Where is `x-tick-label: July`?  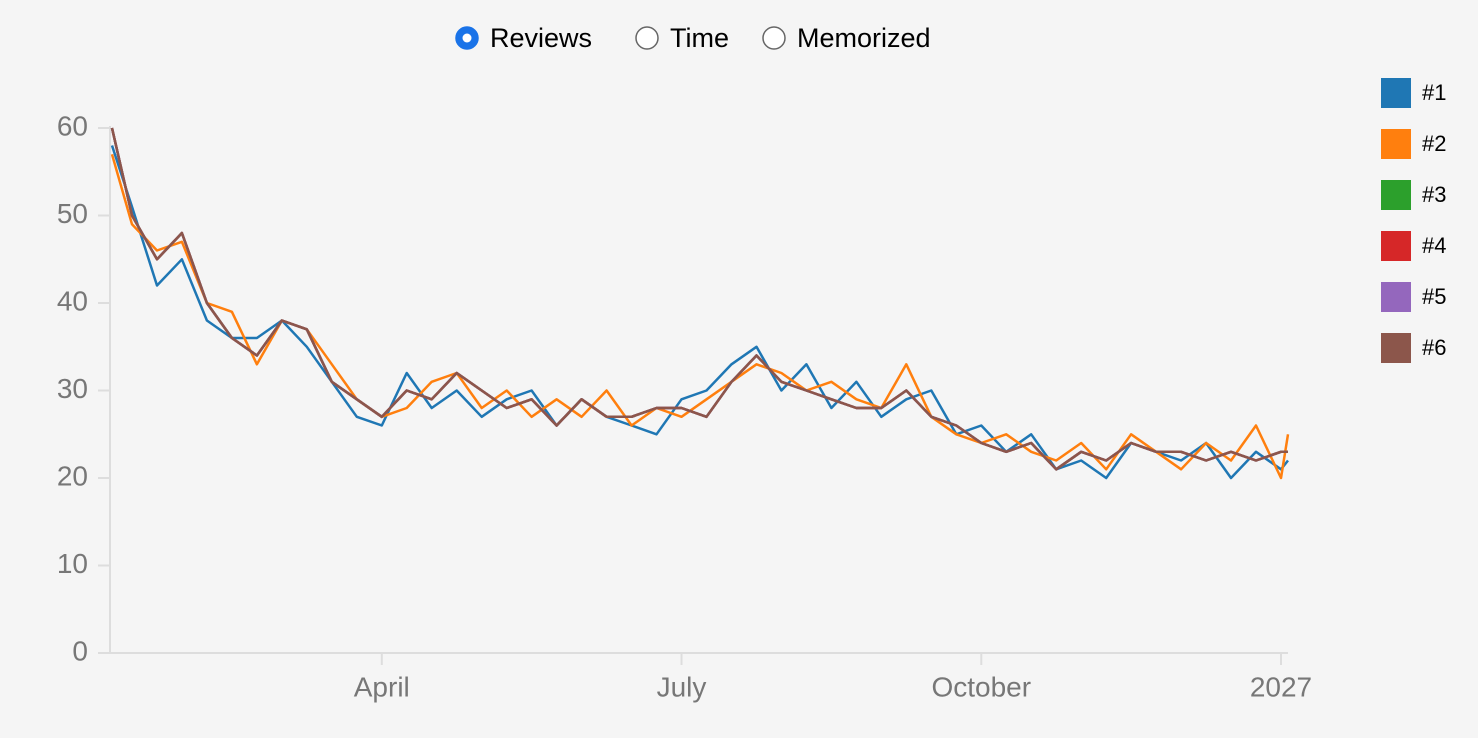 x-tick-label: July is located at coordinates (682, 686).